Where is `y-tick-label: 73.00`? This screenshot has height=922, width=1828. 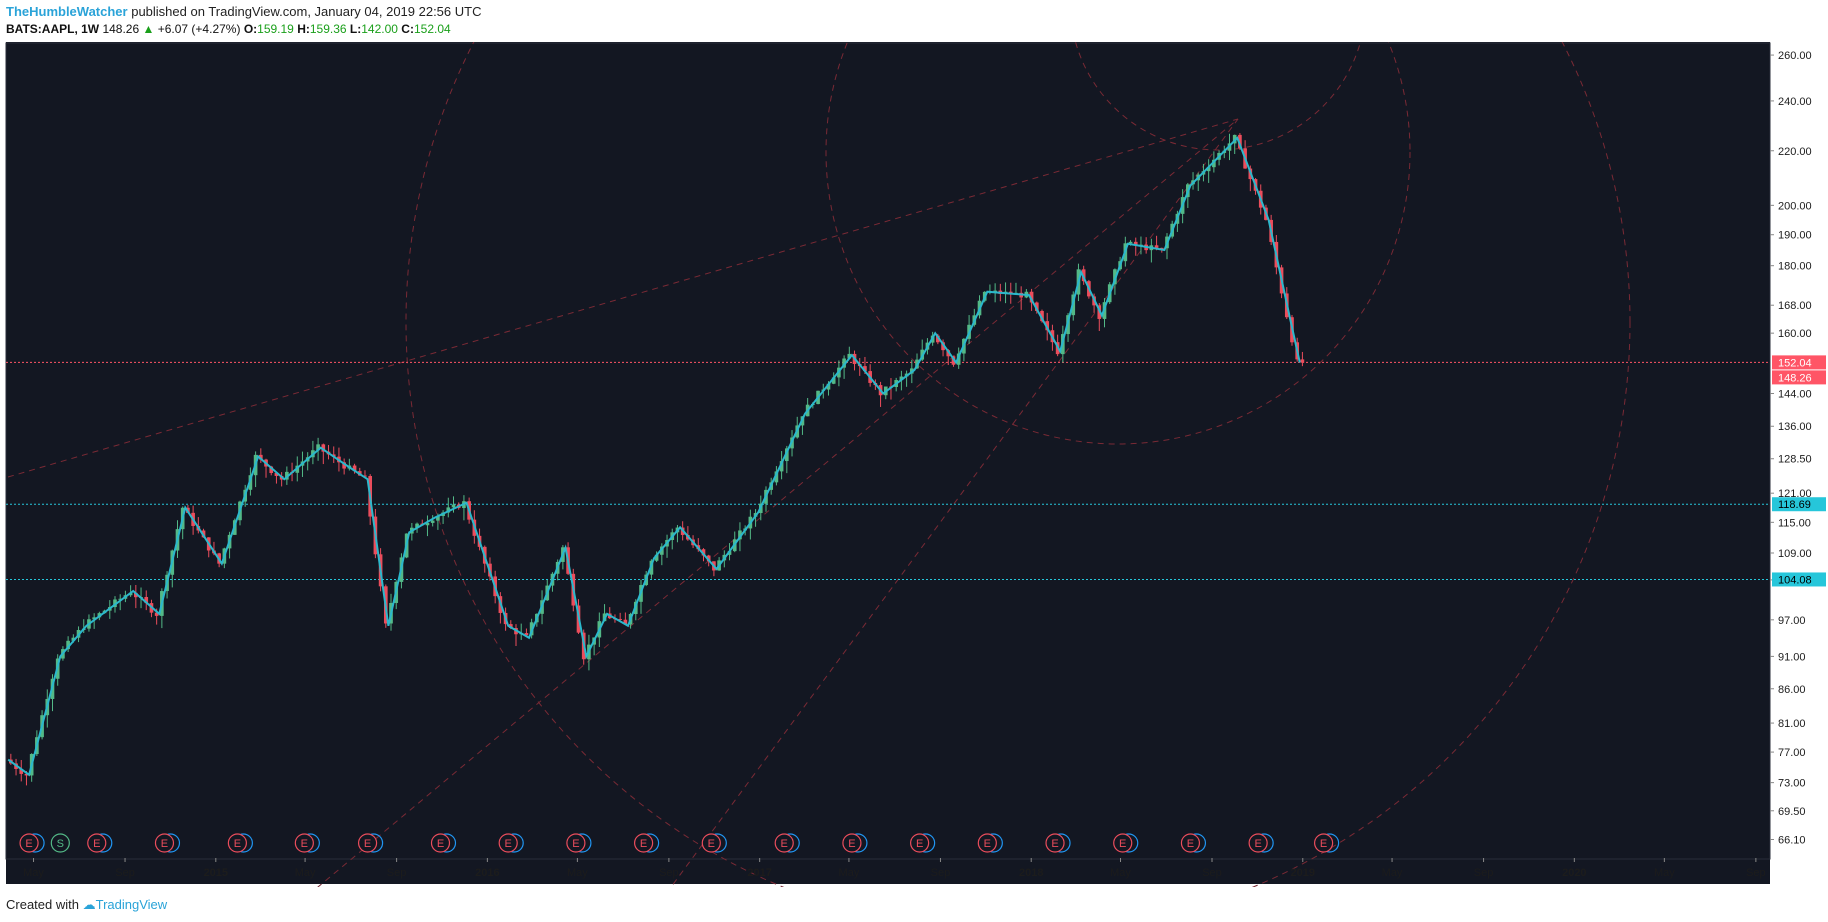 y-tick-label: 73.00 is located at coordinates (1792, 784).